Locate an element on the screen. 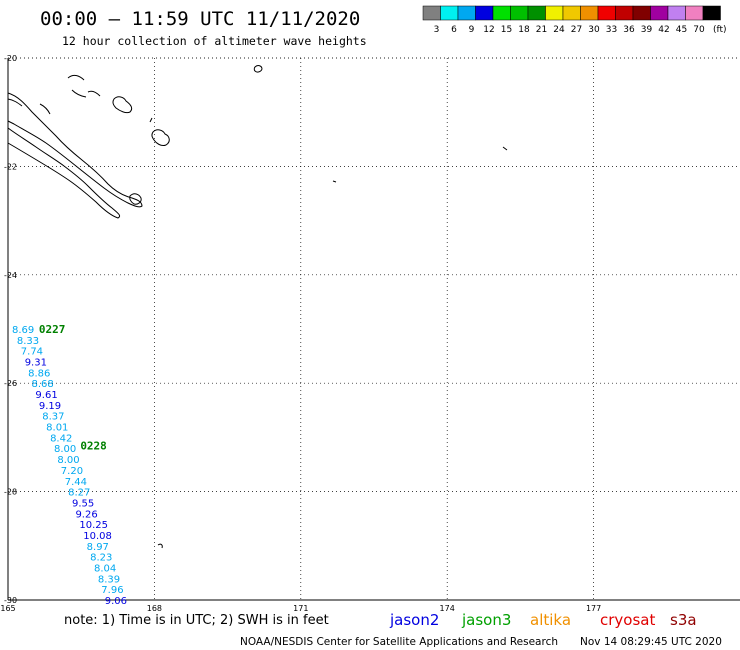  color-scale-tick: 15 is located at coordinates (506, 30).